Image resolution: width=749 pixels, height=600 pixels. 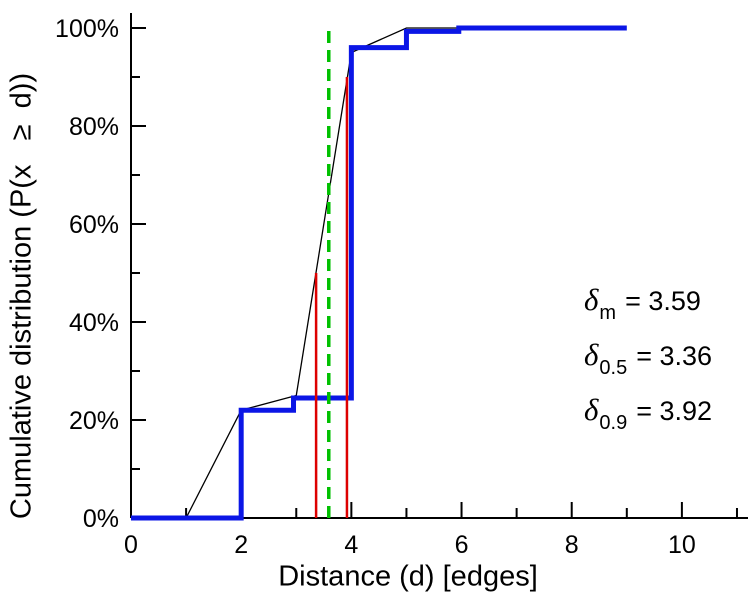 I want to click on annotation-delta-p90: δ0.9 = 3.92, so click(x=648, y=419).